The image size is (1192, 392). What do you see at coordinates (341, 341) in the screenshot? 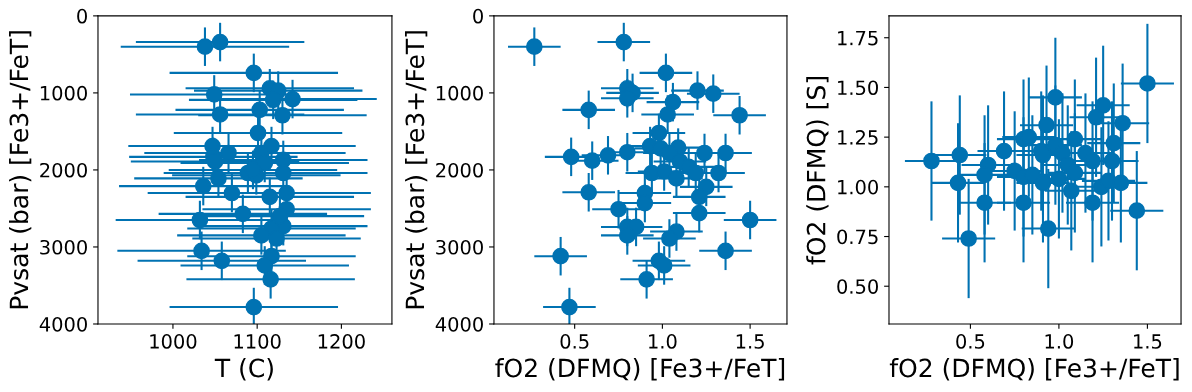
I see `x-tick-label: 1200` at bounding box center [341, 341].